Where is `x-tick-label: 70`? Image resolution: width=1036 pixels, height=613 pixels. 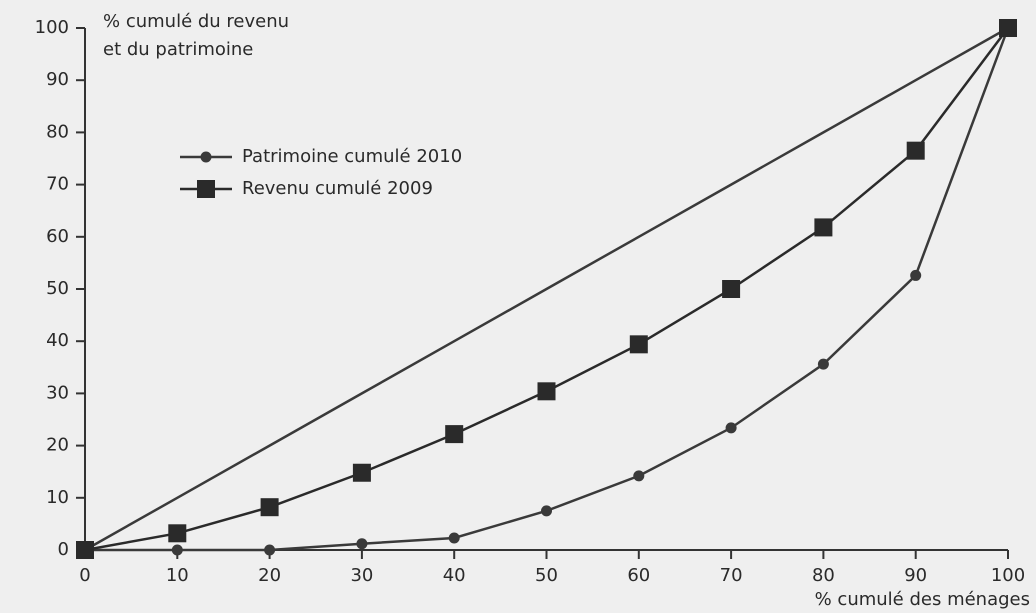
x-tick-label: 70 is located at coordinates (731, 575).